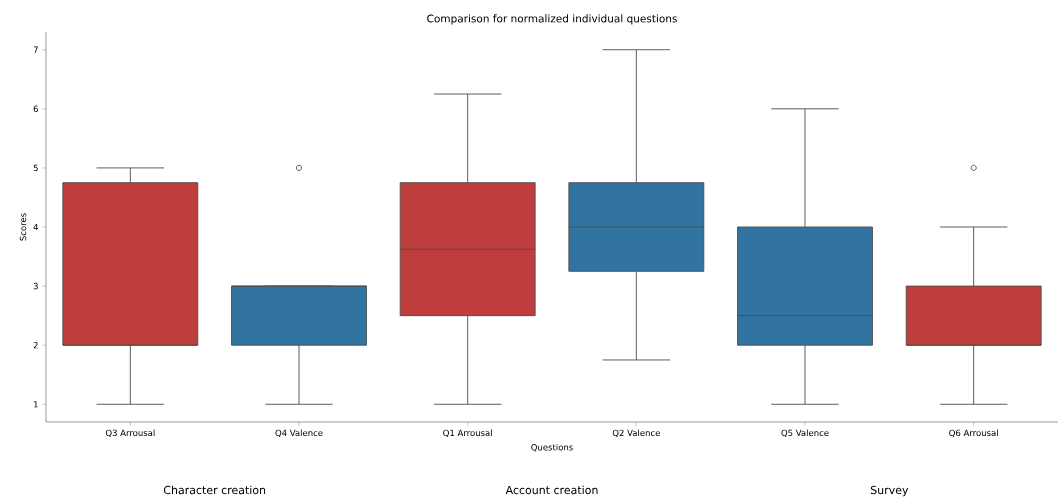 The width and height of the screenshot is (1059, 502). What do you see at coordinates (130, 433) in the screenshot?
I see `x-tick-label: Q3 Arrousal` at bounding box center [130, 433].